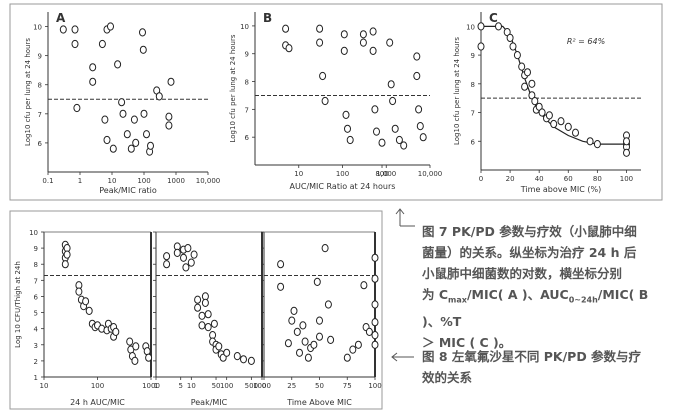  Describe the element at coordinates (208, 181) in the screenshot. I see `x-tick-label: 10,000` at that location.